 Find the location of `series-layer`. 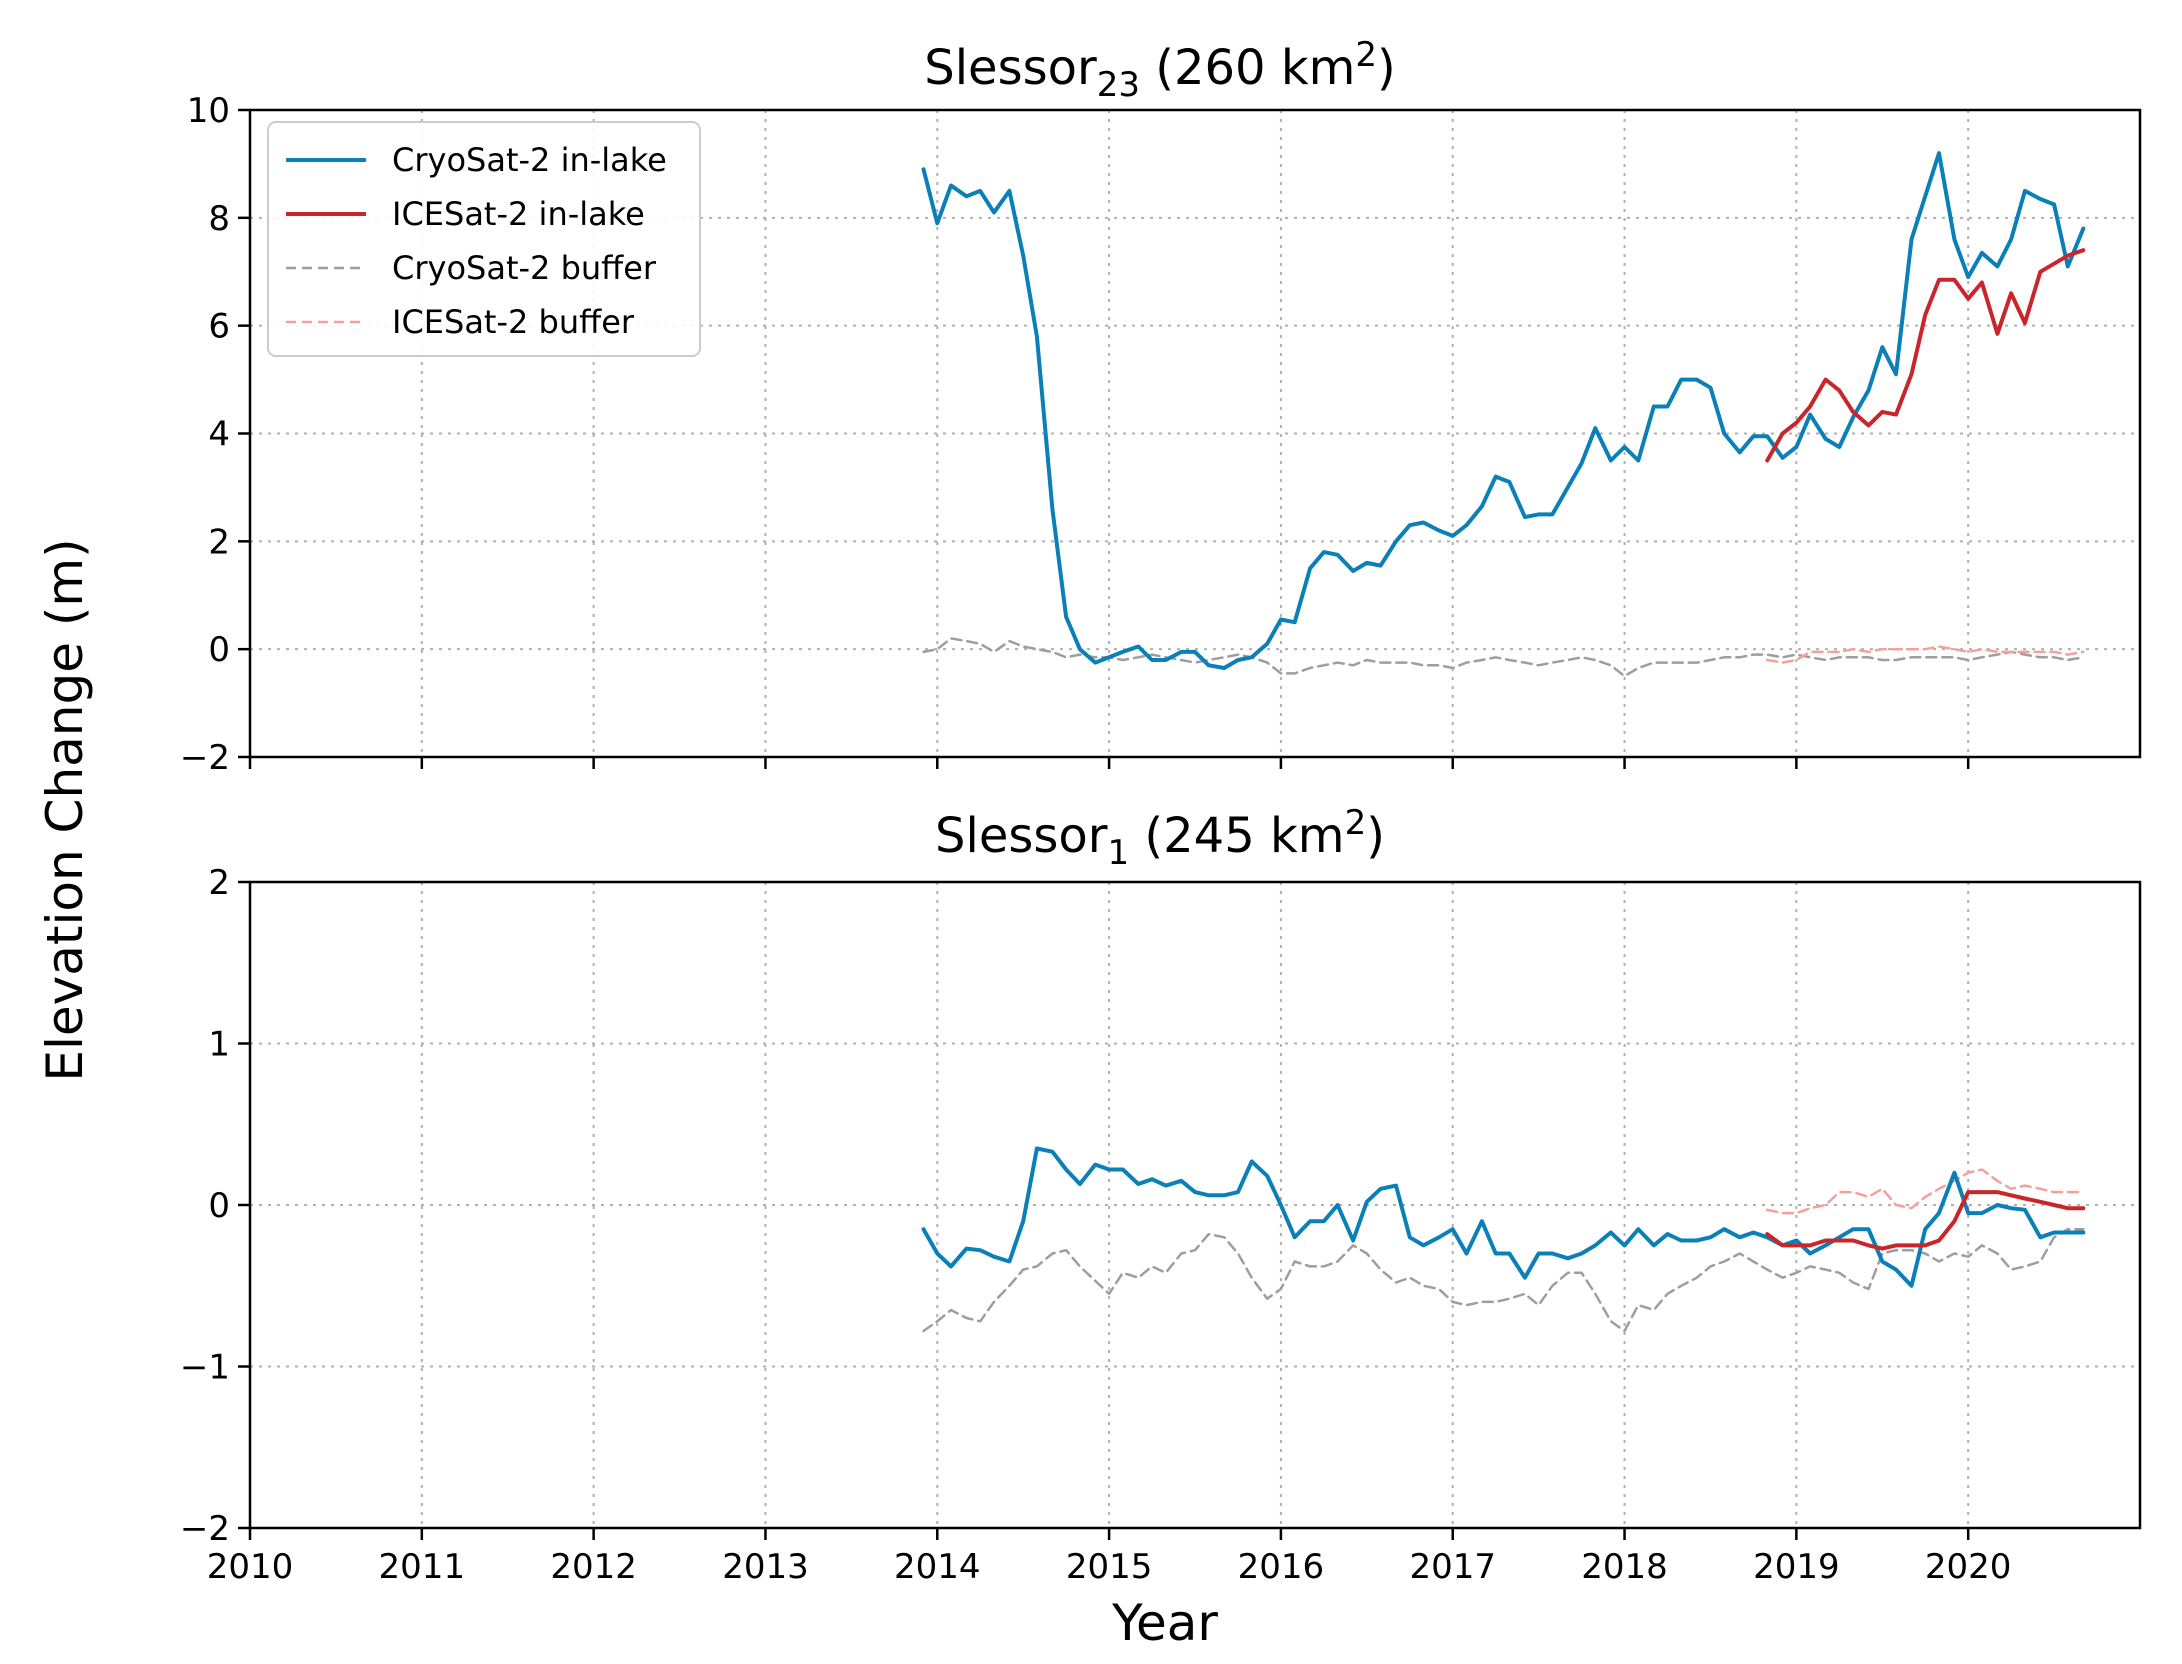

series-layer is located at coordinates (1503, 1239).